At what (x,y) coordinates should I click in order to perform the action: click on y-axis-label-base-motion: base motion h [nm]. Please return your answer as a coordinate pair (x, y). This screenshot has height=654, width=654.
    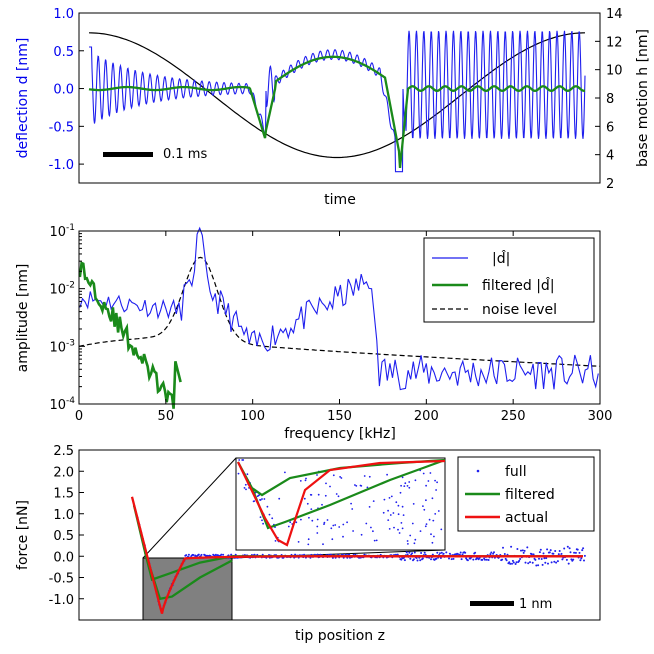
    Looking at the image, I should click on (643, 98).